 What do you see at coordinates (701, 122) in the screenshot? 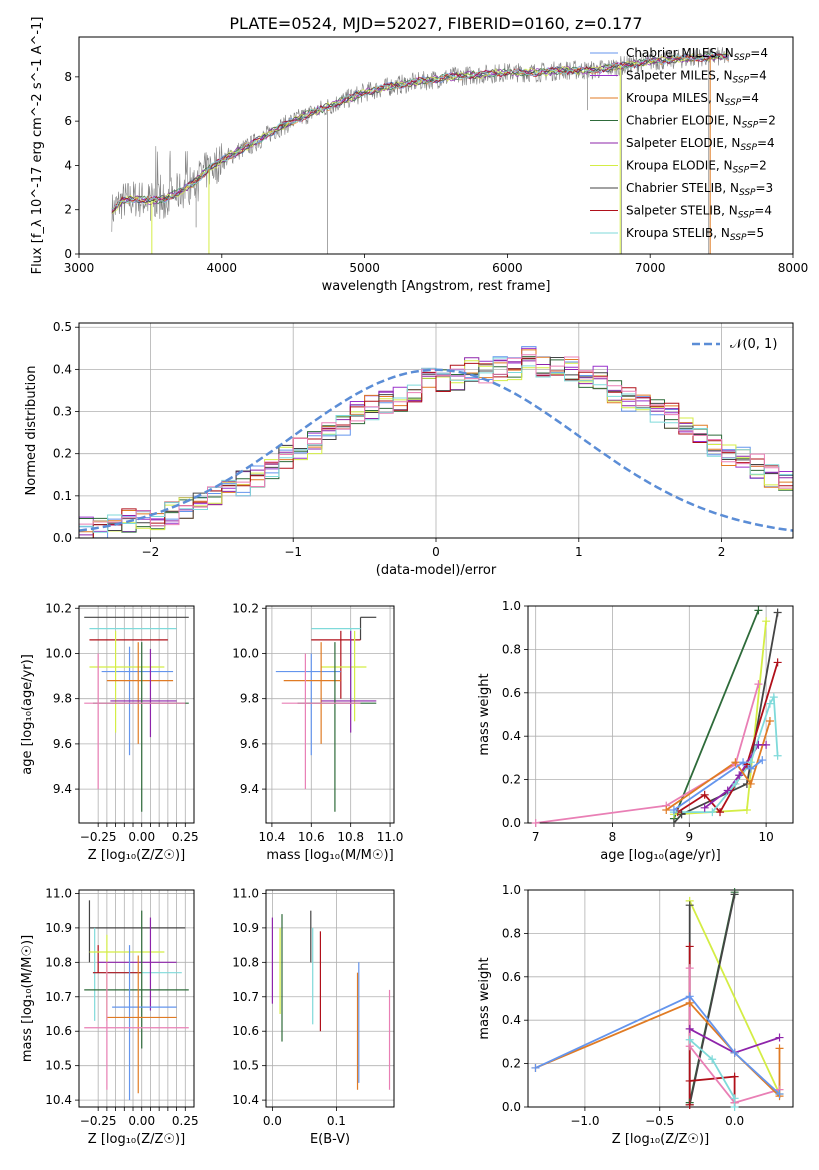
I see `legend-label: Chabrier ELODIE, NSSP=2` at bounding box center [701, 122].